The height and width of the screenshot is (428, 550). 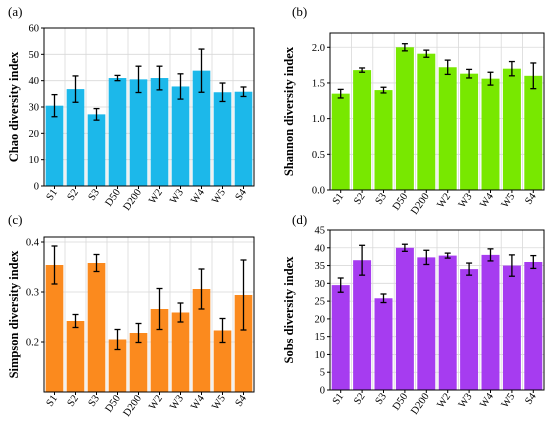 I want to click on y-axis-title: Shannon diversity index, so click(x=289, y=111).